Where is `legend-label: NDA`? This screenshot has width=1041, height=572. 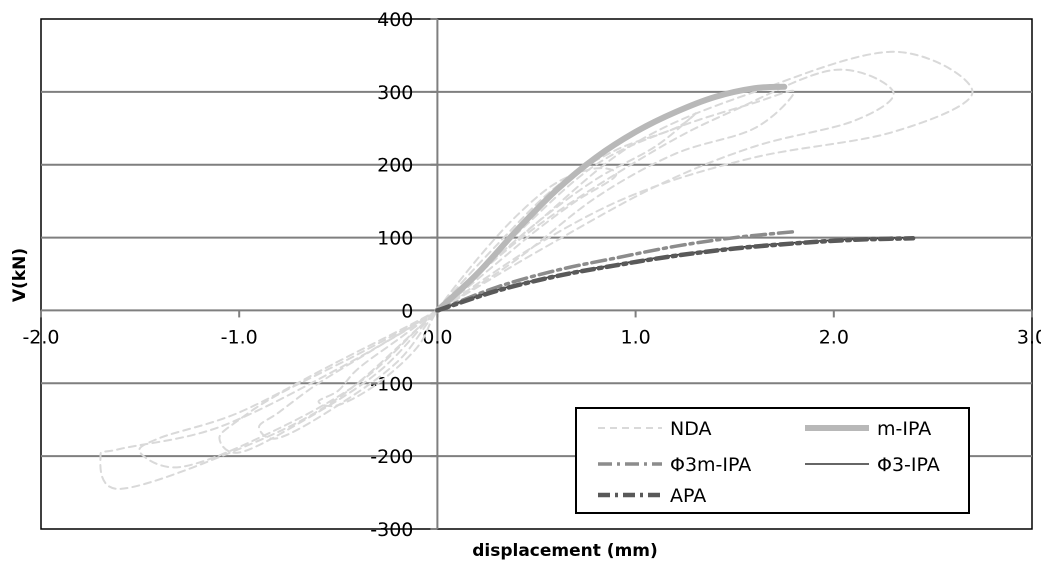 legend-label: NDA is located at coordinates (691, 429).